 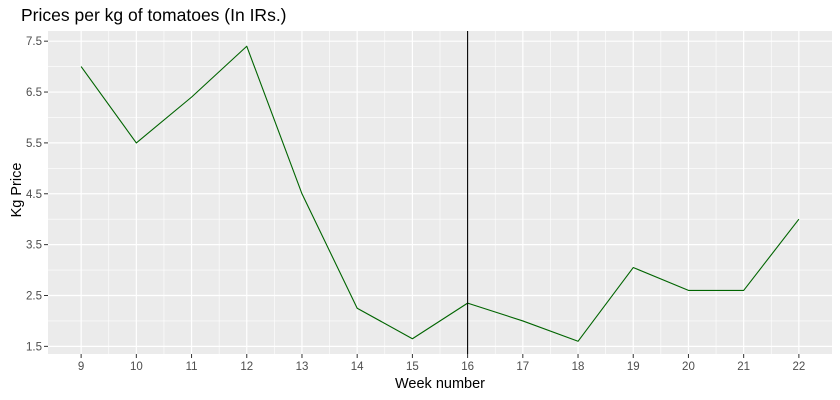 What do you see at coordinates (154, 15) in the screenshot?
I see `chart-title: Prices per kg of tomatoes (In IRs.)` at bounding box center [154, 15].